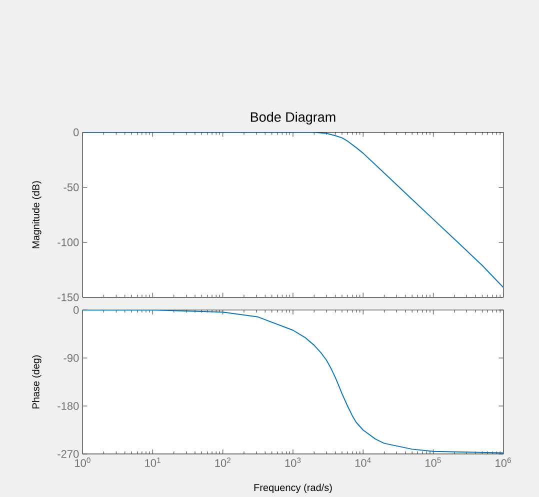  I want to click on x-axis-title: Frequency (rad/s), so click(293, 489).